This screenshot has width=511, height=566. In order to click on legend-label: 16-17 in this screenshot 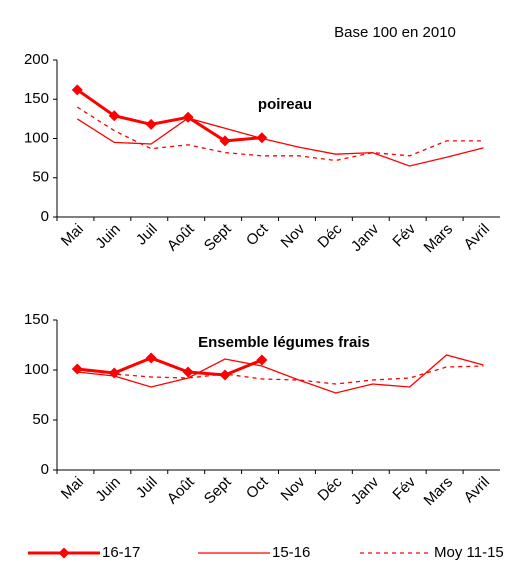, I will do `click(121, 552)`.